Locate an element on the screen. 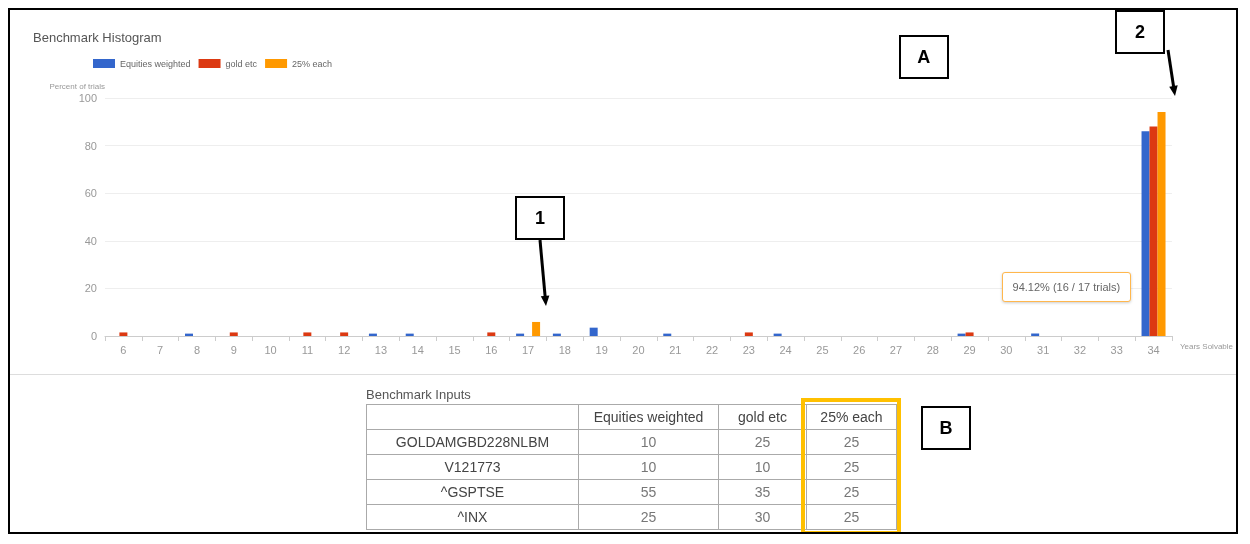  category-label: ^GSPTSE is located at coordinates (472, 492).